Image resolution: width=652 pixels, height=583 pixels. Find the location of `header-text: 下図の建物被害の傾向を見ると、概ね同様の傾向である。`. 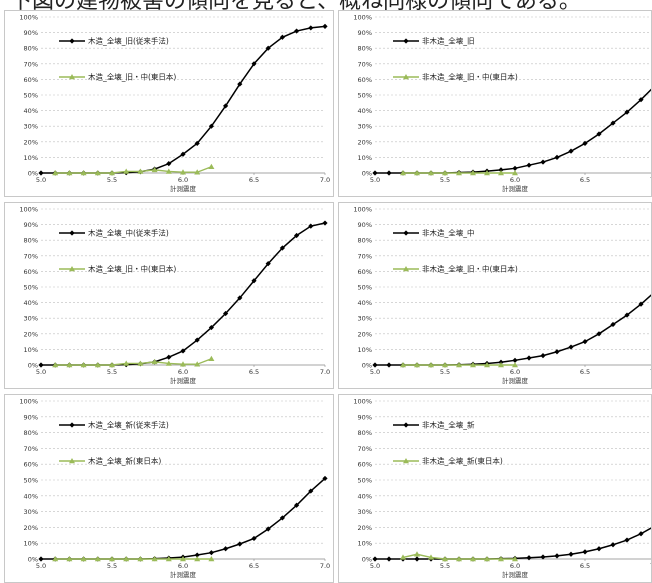

header-text: 下図の建物被害の傾向を見ると、概ね同様の傾向である。 is located at coordinates (295, 5).